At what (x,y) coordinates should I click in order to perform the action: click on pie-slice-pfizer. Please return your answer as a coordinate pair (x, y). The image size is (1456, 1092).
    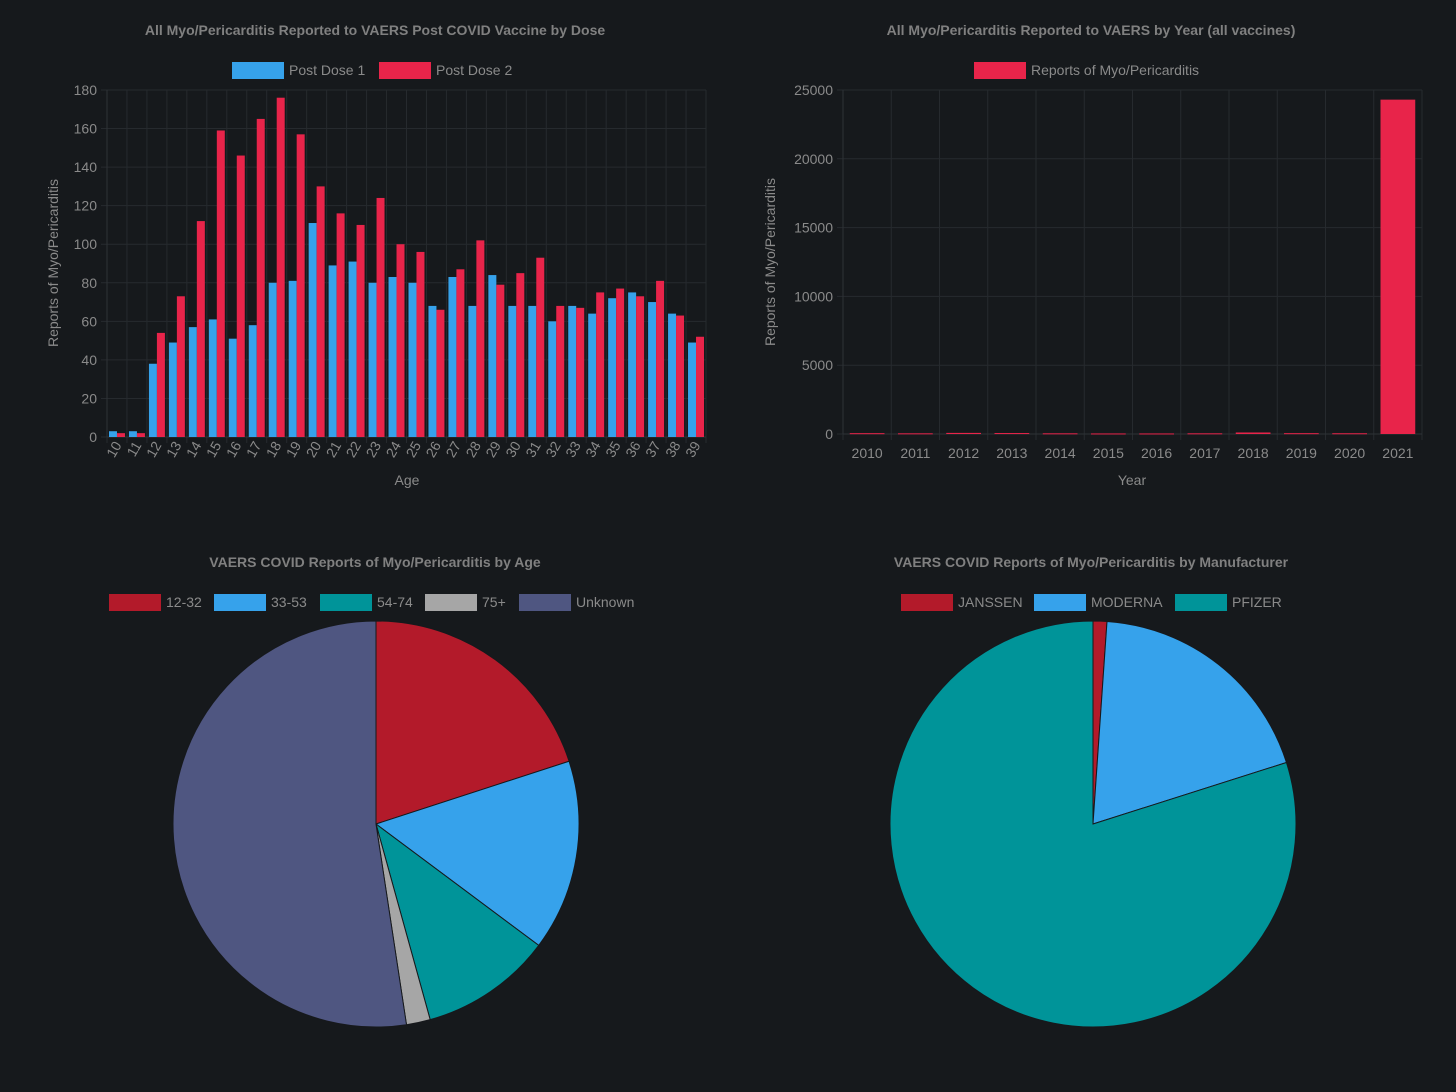
    Looking at the image, I should click on (1093, 824).